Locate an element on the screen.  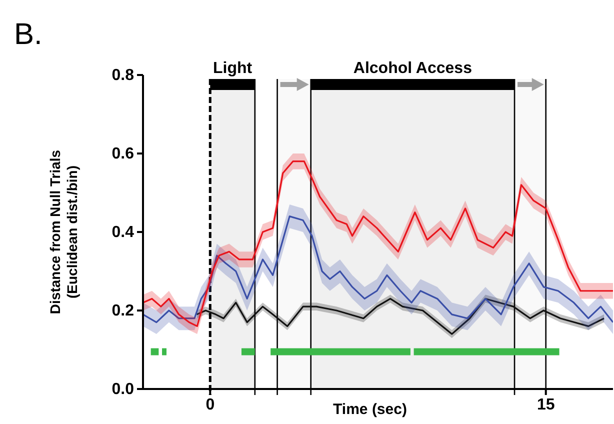
band-label: Light is located at coordinates (232, 68).